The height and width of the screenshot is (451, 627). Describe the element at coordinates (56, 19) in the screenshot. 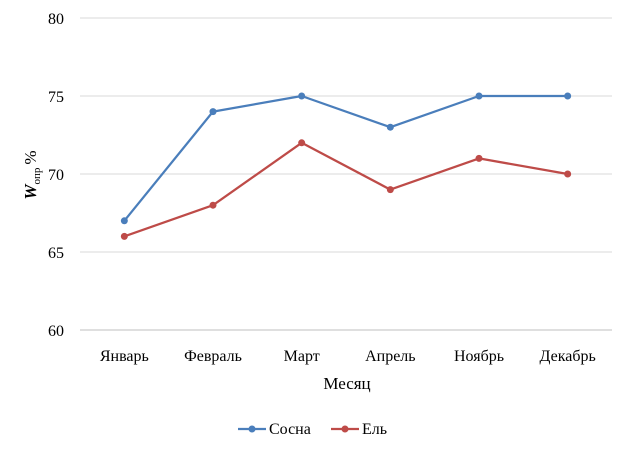

I see `y-tick-label-80: 80` at that location.